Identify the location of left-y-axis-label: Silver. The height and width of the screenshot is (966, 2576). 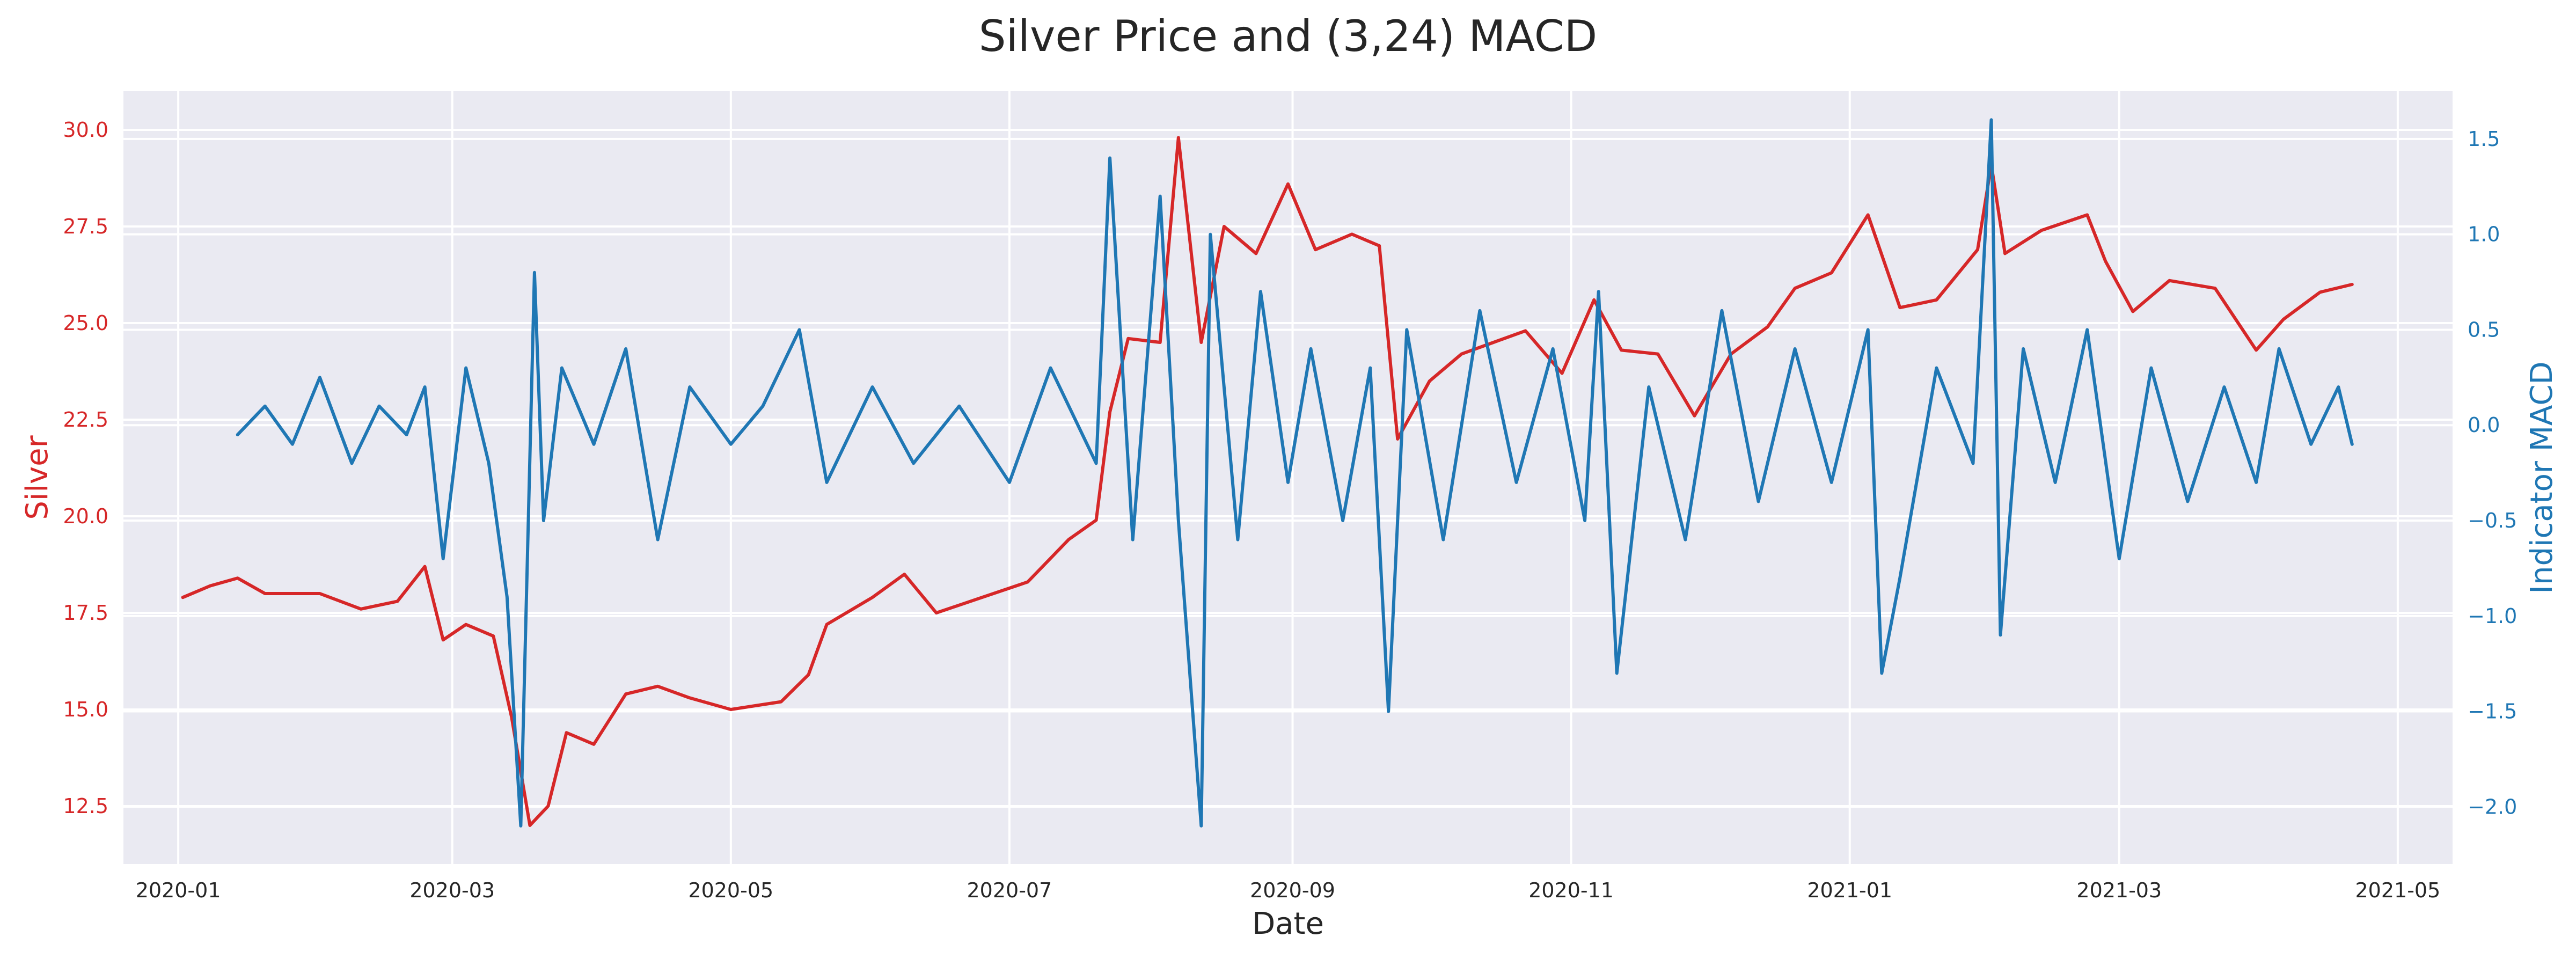
(37, 477).